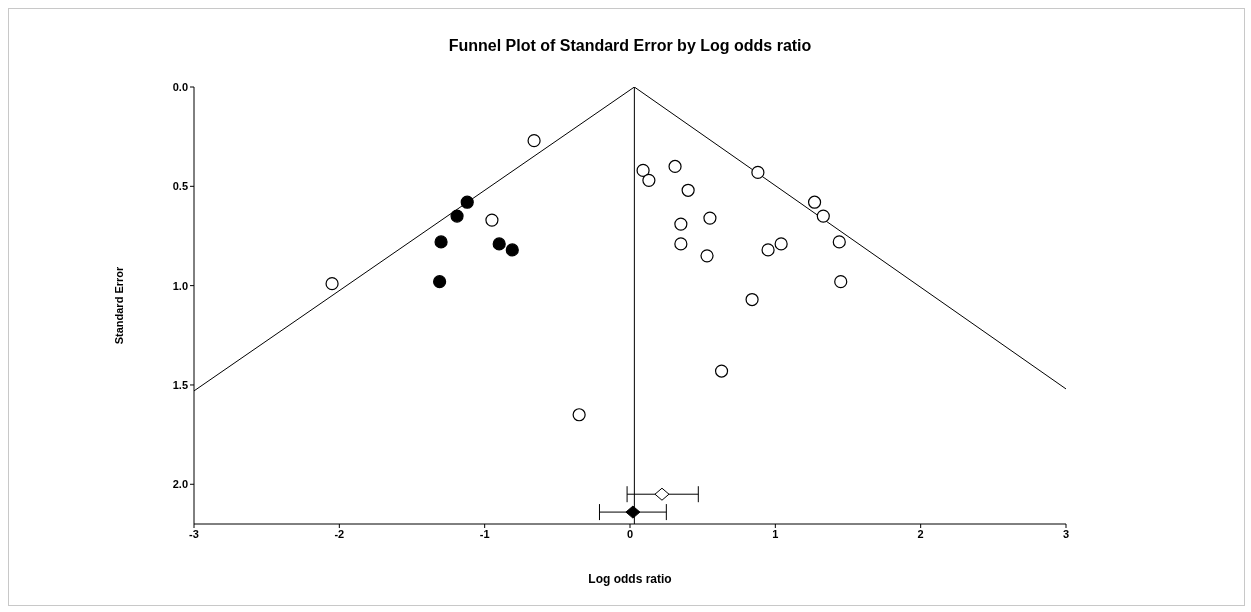 Image resolution: width=1251 pixels, height=612 pixels. Describe the element at coordinates (630, 533) in the screenshot. I see `x-tick-label: 0` at that location.